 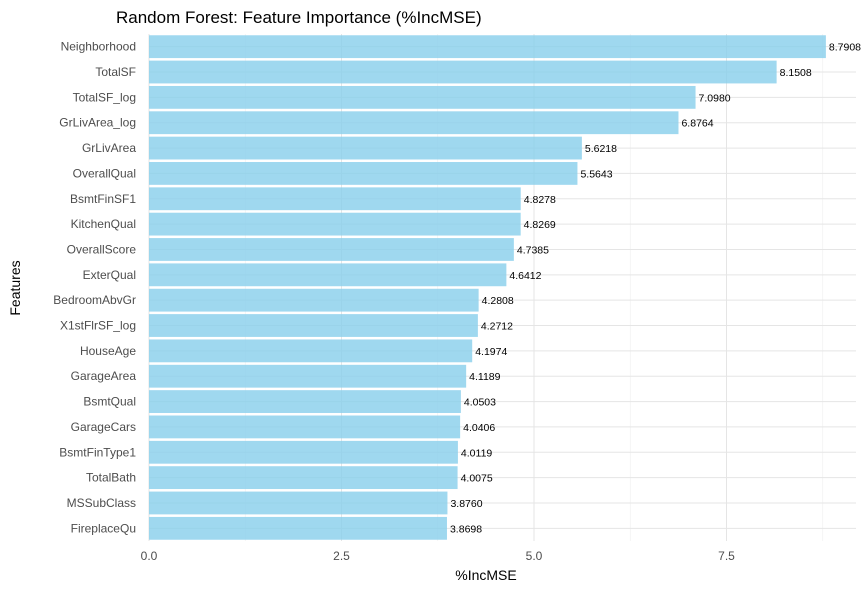 What do you see at coordinates (109, 402) in the screenshot?
I see `y-tick-label: BsmtQual` at bounding box center [109, 402].